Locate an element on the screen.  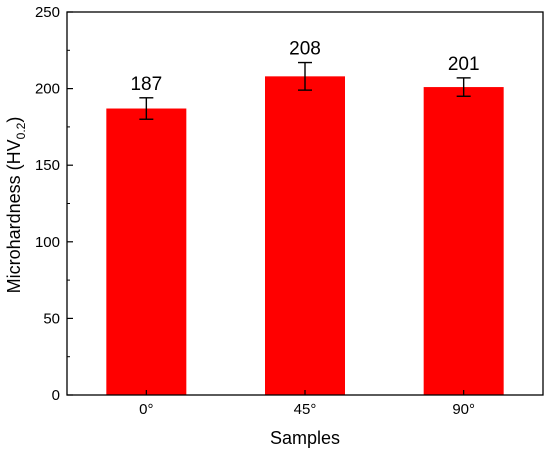
y-tick-label: 250 is located at coordinates (47, 12).